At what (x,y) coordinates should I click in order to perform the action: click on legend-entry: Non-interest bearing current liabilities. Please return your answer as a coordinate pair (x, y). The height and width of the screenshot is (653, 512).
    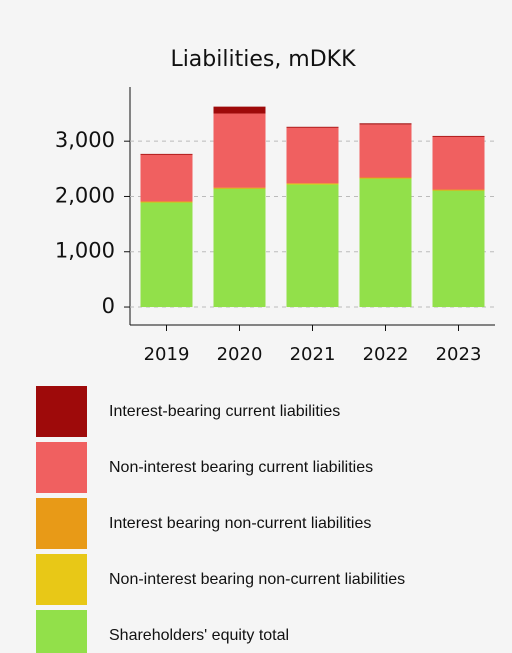
    Looking at the image, I should click on (242, 467).